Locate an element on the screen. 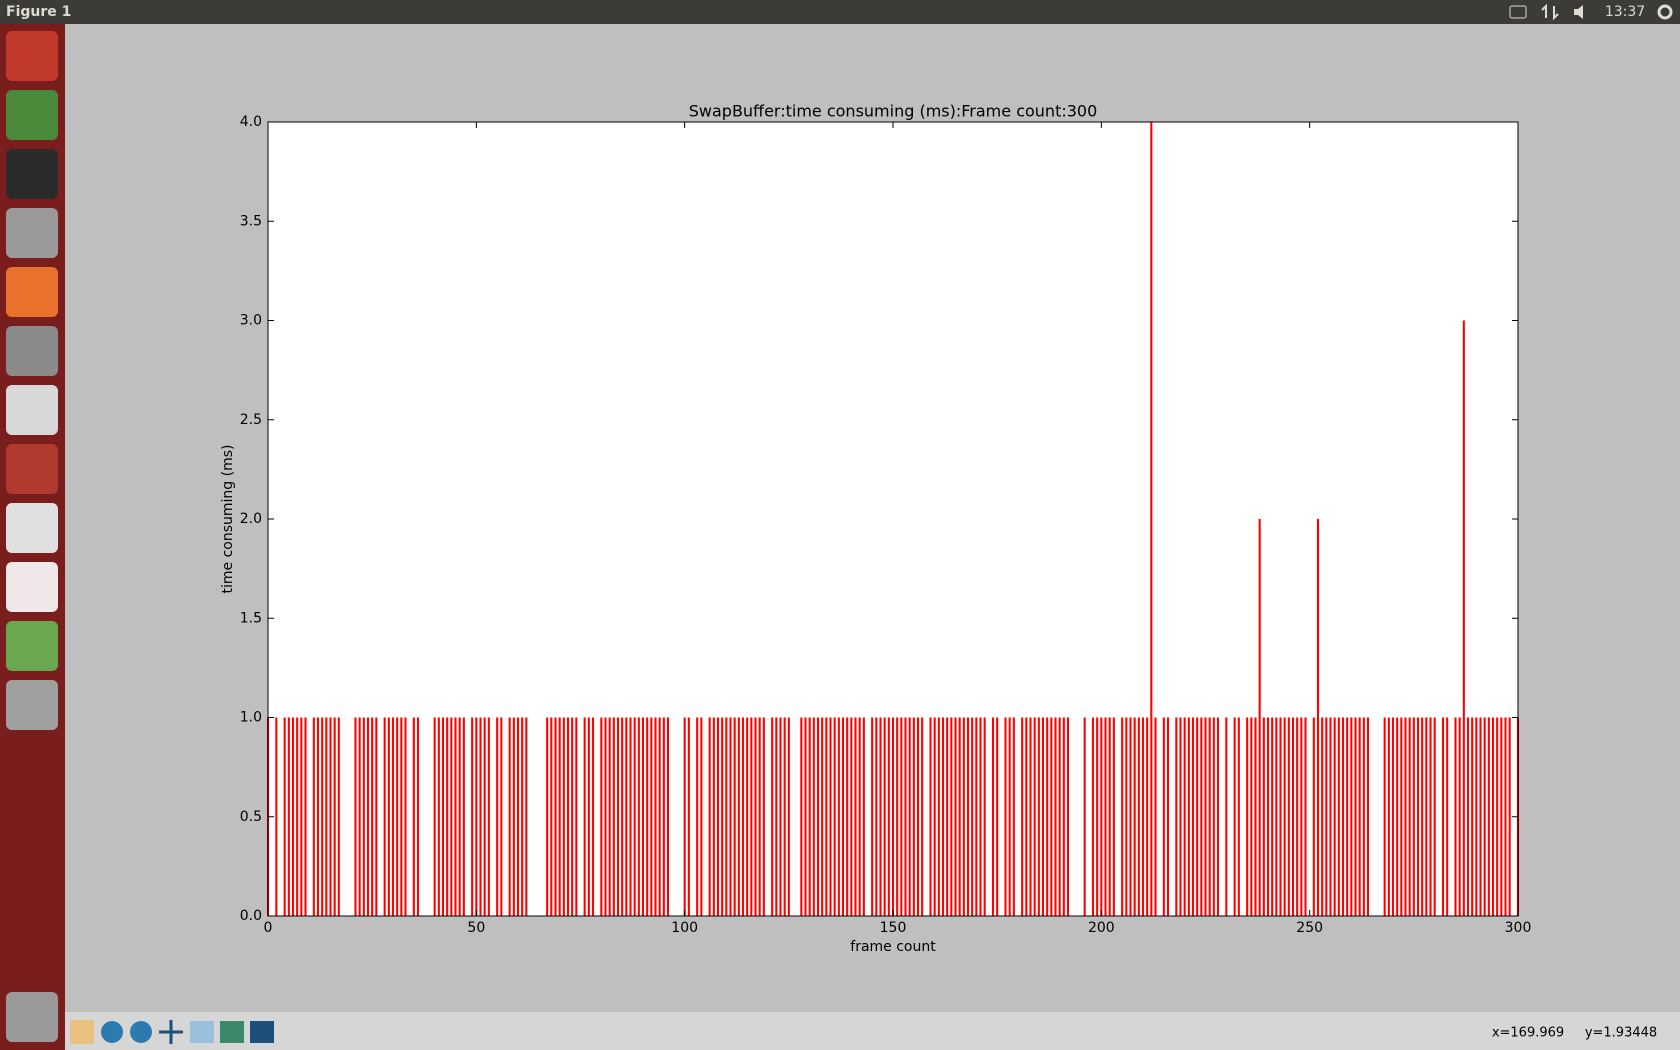 The width and height of the screenshot is (1680, 1050). back-button is located at coordinates (112, 1032).